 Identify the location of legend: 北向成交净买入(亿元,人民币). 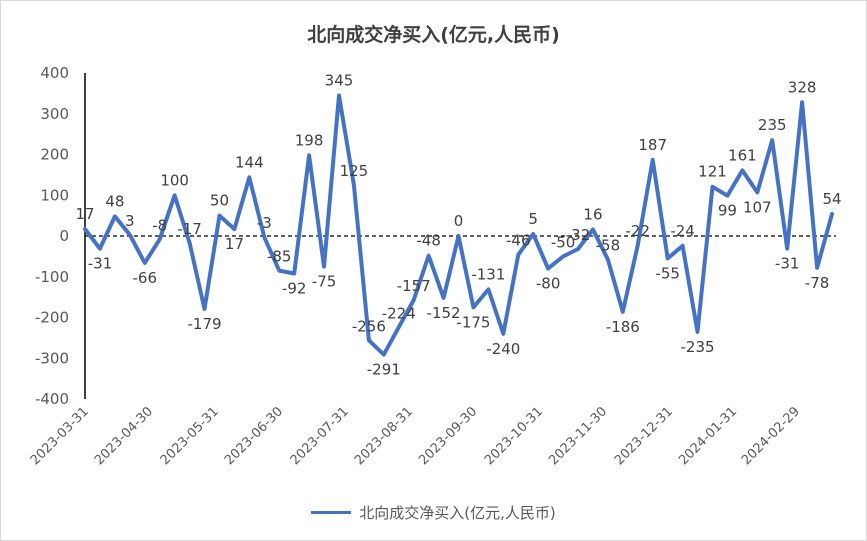
(433, 512).